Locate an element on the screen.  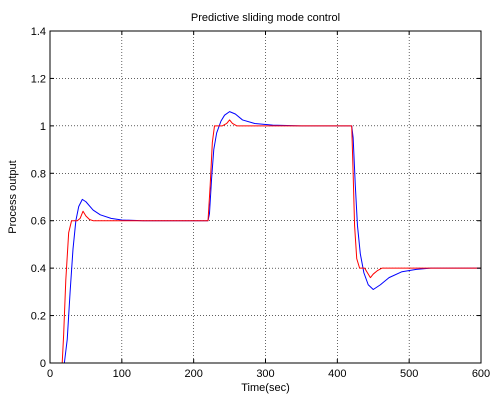
y-axis-label: Process output is located at coordinates (13, 196).